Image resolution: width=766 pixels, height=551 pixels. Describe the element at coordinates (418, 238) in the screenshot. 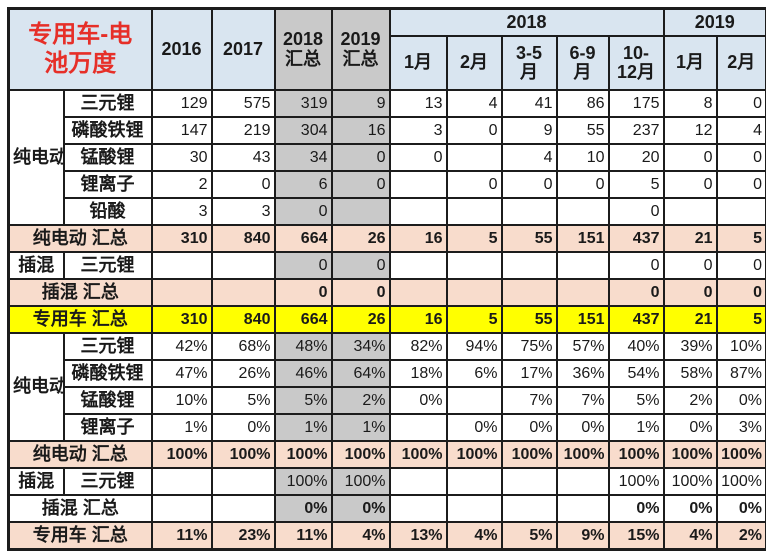

I see `value-cell: 16` at that location.